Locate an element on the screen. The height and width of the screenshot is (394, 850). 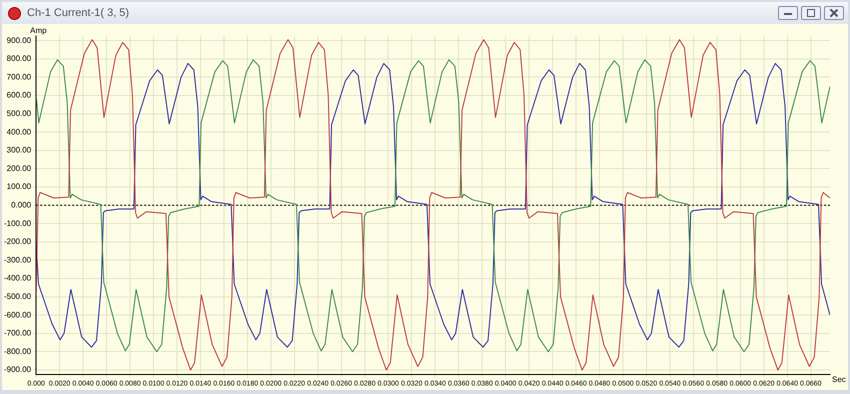
y-tick-label: 300.00 is located at coordinates (19, 150).